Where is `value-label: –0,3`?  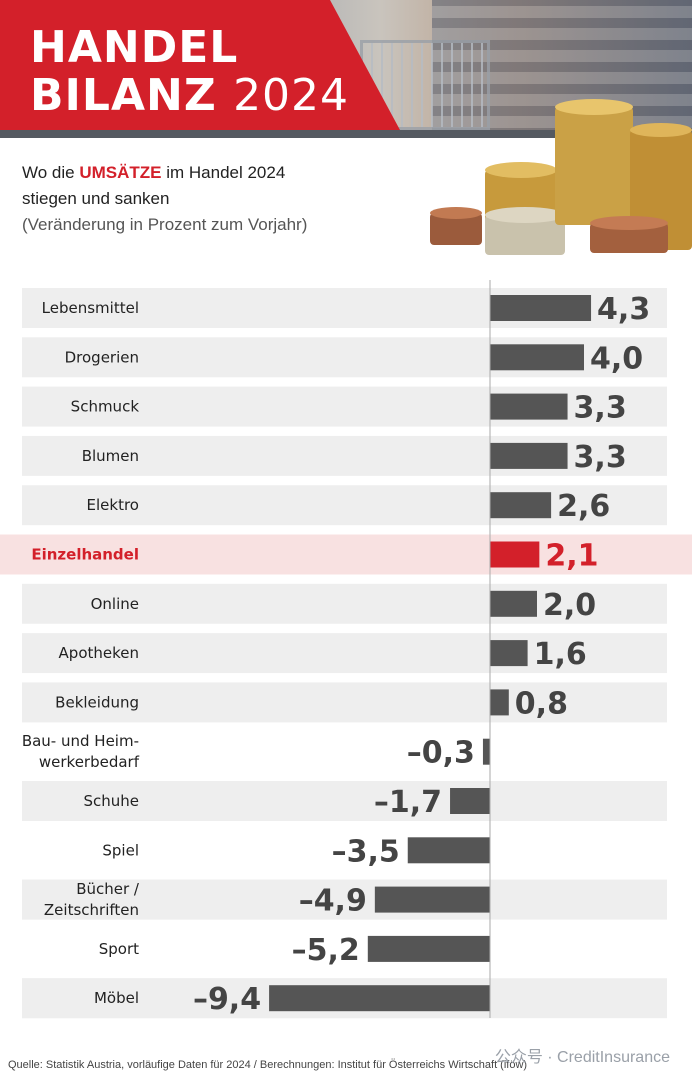 value-label: –0,3 is located at coordinates (441, 753).